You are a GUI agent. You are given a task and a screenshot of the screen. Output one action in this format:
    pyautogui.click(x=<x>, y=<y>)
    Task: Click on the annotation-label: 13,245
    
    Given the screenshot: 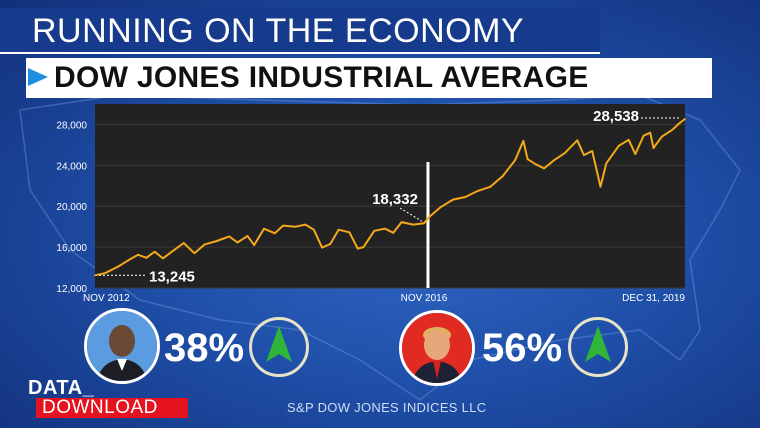 What is the action you would take?
    pyautogui.click(x=172, y=276)
    